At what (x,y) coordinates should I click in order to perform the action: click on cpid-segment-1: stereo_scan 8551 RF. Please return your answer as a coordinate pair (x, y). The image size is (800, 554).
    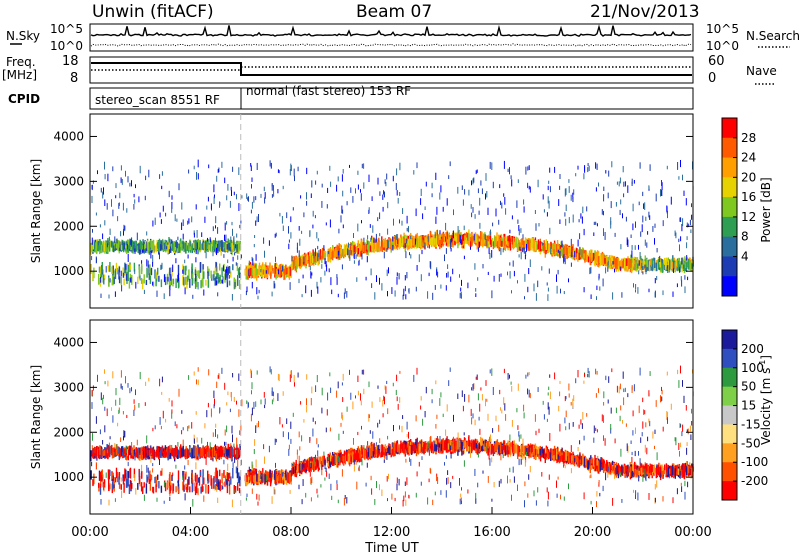
    Looking at the image, I should click on (157, 100).